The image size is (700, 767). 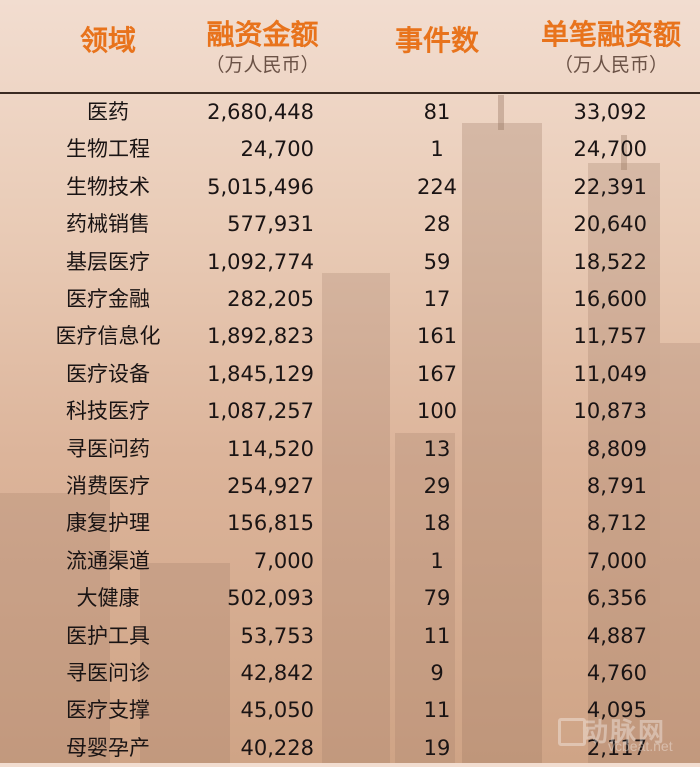 What do you see at coordinates (270, 523) in the screenshot?
I see `row-amount: 156,815` at bounding box center [270, 523].